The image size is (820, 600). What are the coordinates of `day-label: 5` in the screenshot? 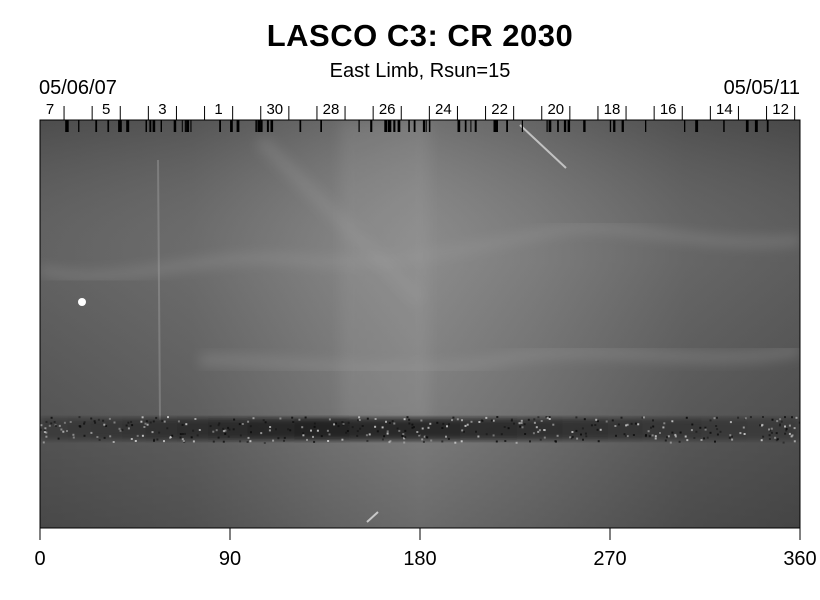 It's located at (106, 109).